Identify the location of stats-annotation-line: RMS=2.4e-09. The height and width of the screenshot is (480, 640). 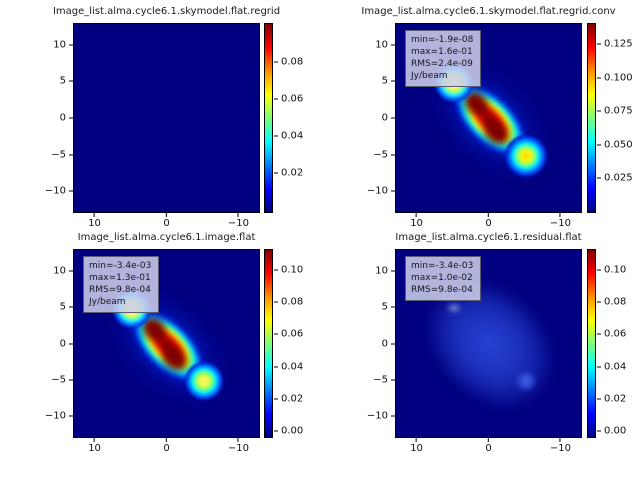
(442, 64).